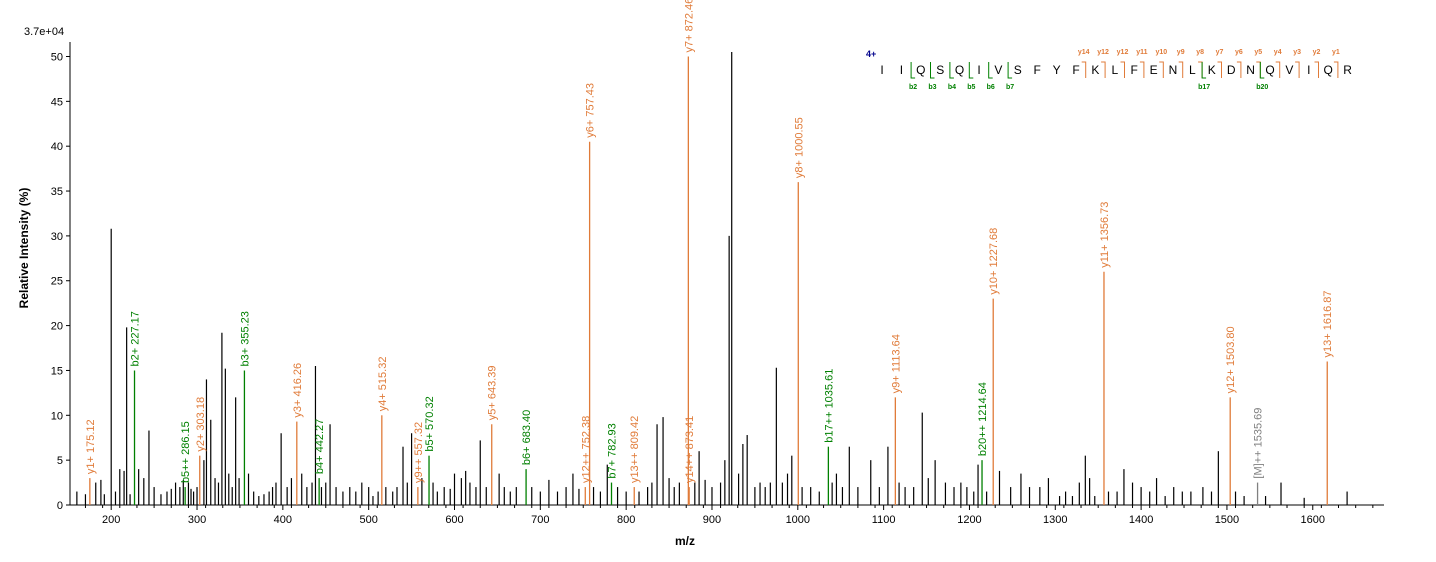  I want to click on peak-label: b17++ 1035.61, so click(829, 406).